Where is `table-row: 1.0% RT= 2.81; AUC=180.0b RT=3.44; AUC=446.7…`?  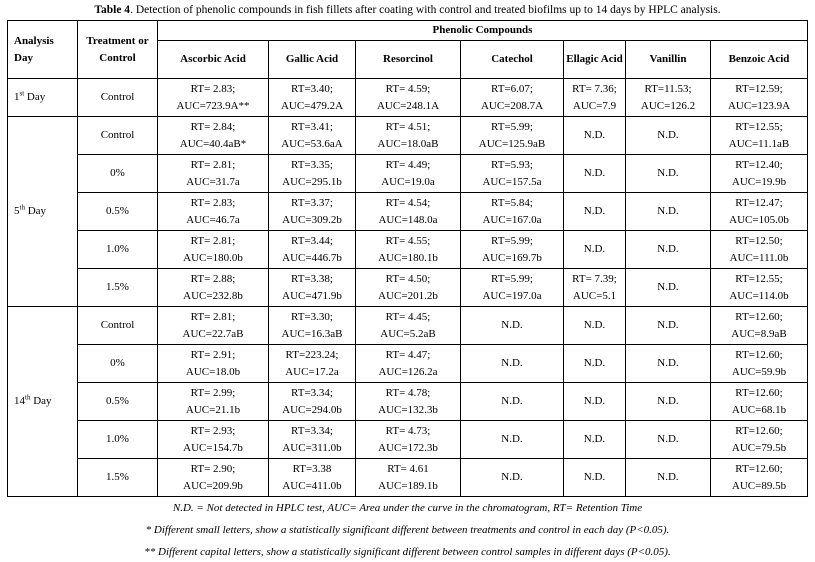 table-row: 1.0% RT= 2.81; AUC=180.0b RT=3.44; AUC=446.7… is located at coordinates (408, 249).